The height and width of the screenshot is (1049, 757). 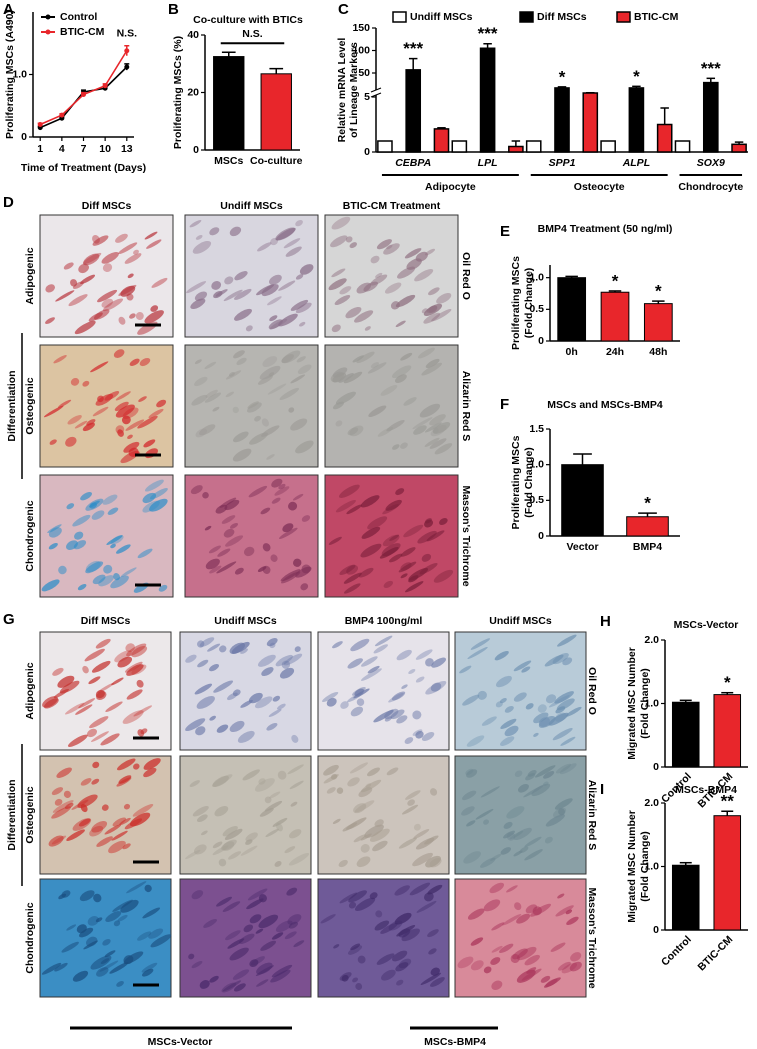 I want to click on x-tick-label: SPP1, so click(x=562, y=163).